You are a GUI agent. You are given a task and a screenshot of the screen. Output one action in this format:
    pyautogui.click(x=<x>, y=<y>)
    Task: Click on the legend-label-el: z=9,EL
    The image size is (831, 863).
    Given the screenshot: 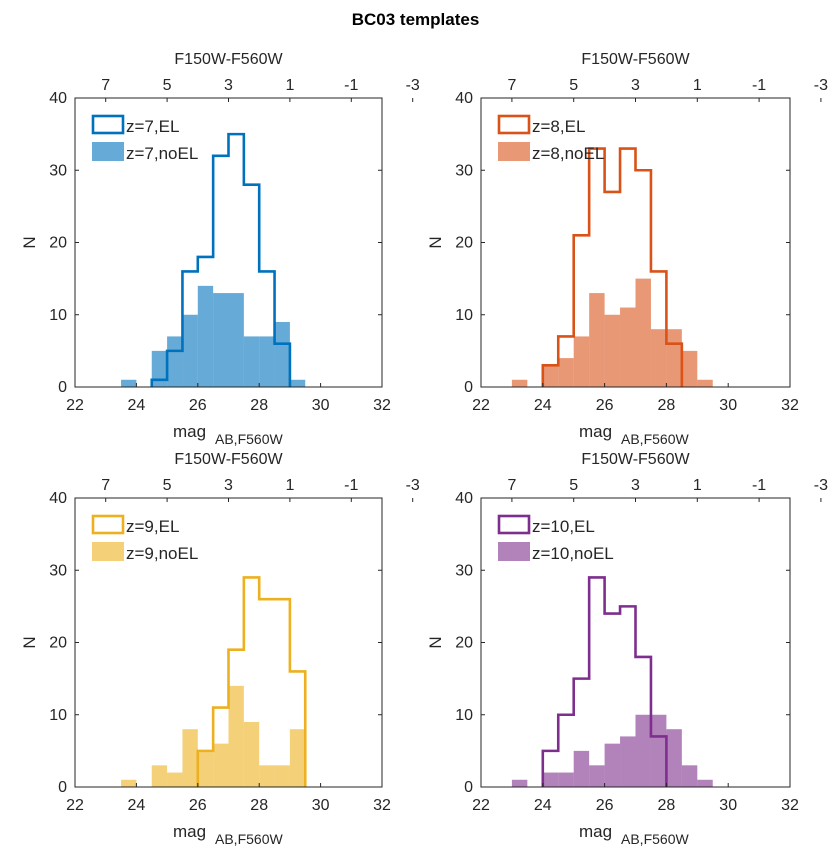 What is the action you would take?
    pyautogui.click(x=152, y=526)
    